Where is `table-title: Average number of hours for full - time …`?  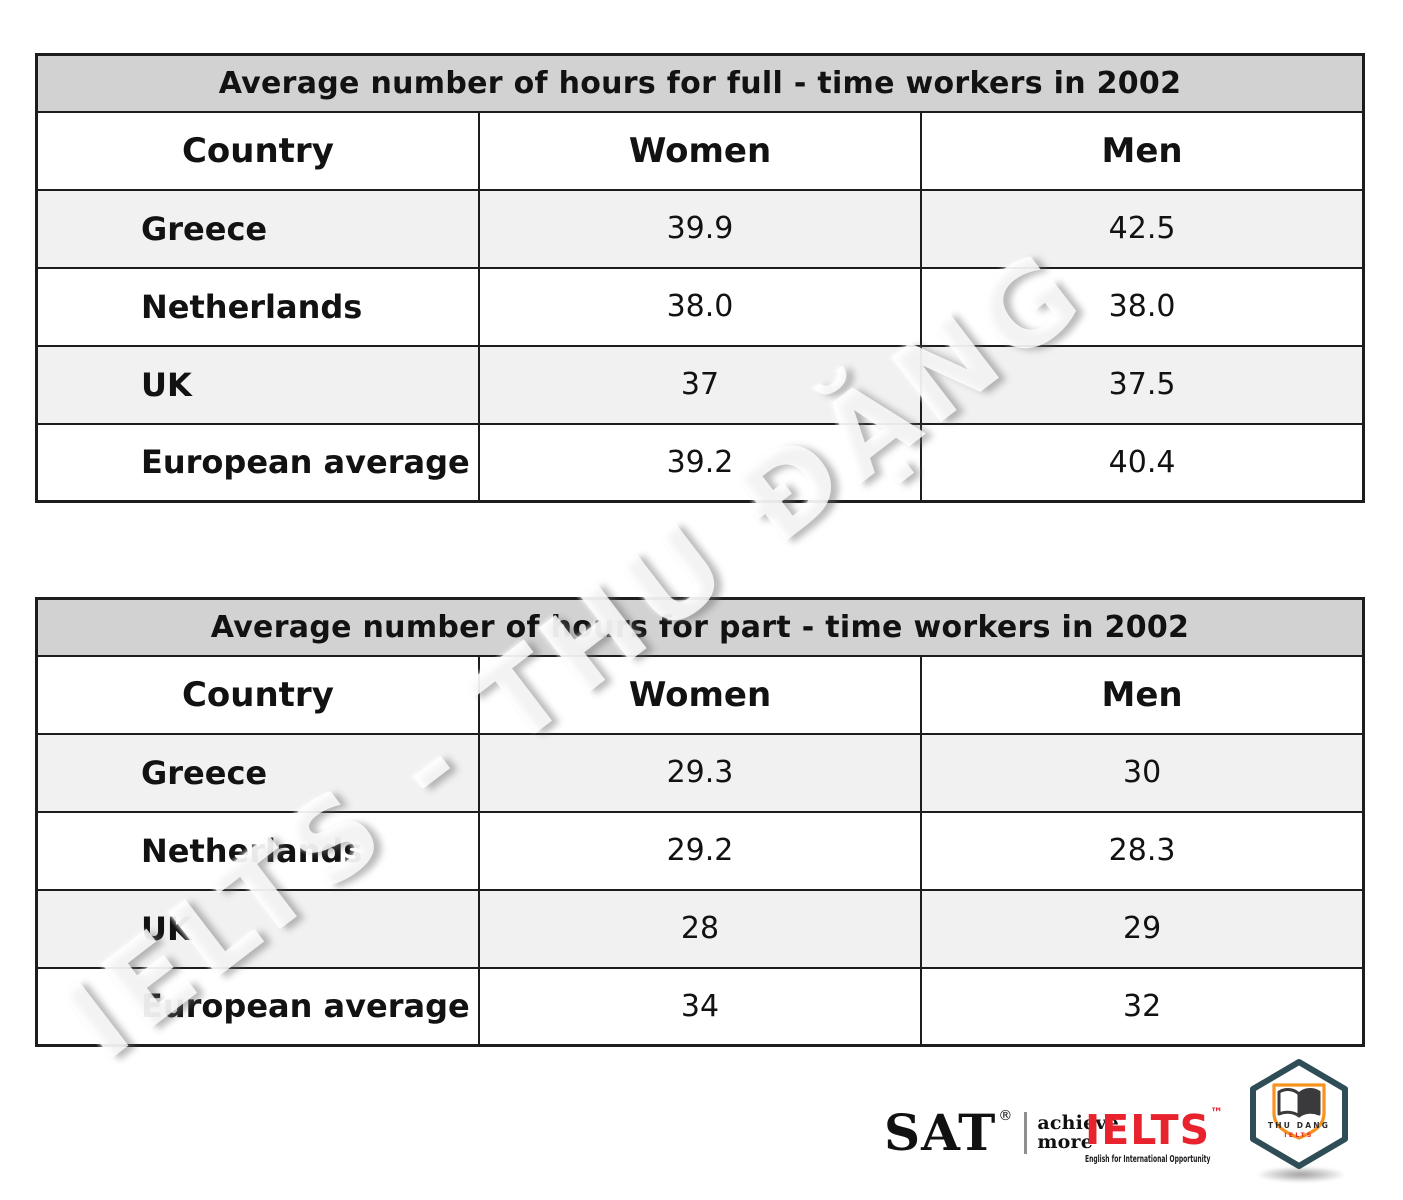
table-title: Average number of hours for full - time … is located at coordinates (700, 83).